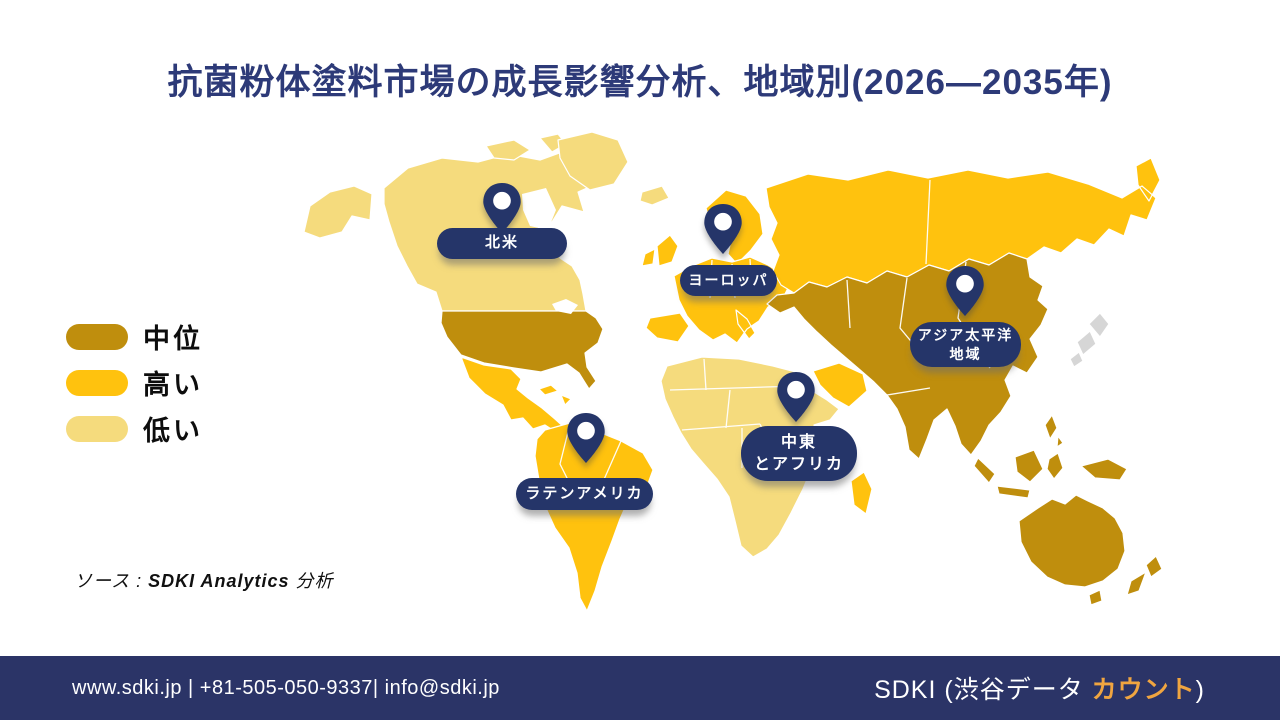 This screenshot has width=1280, height=720. Describe the element at coordinates (97, 428) in the screenshot. I see `legend-swatch-low` at that location.